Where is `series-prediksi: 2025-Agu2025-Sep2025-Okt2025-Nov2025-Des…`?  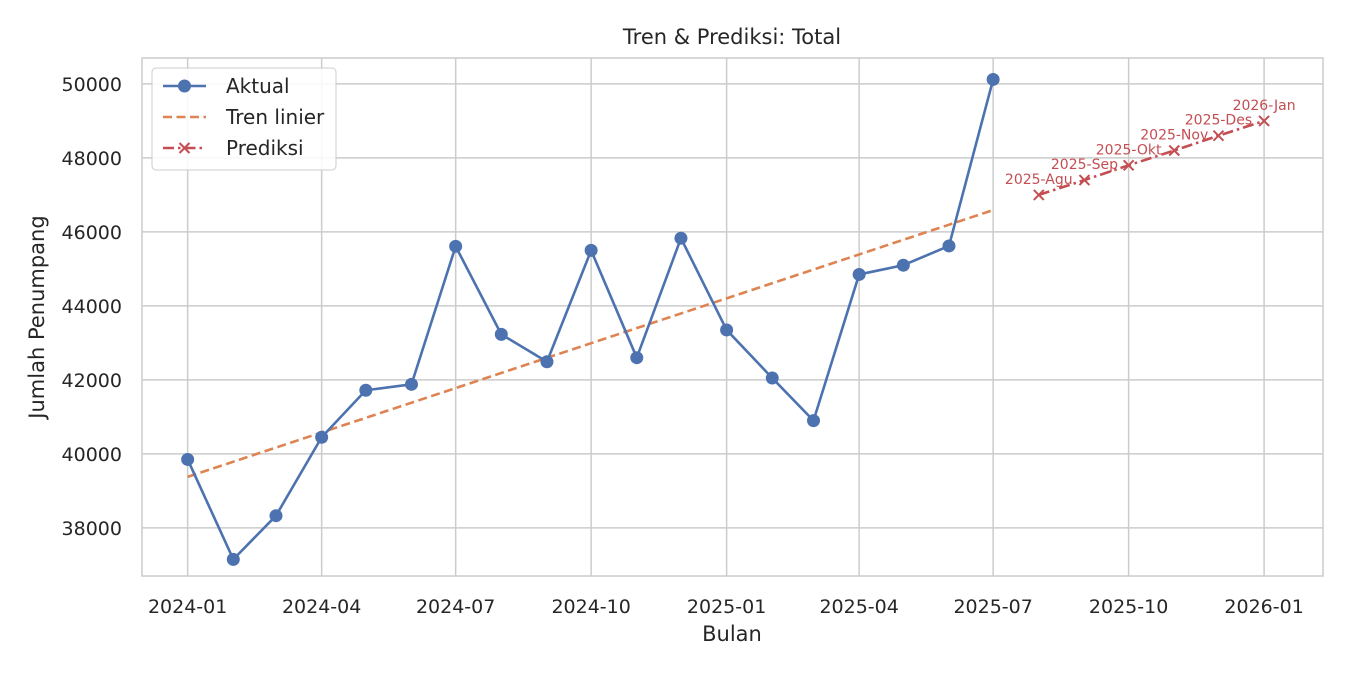 series-prediksi: 2025-Agu2025-Sep2025-Okt2025-Nov2025-Des… is located at coordinates (1150, 149).